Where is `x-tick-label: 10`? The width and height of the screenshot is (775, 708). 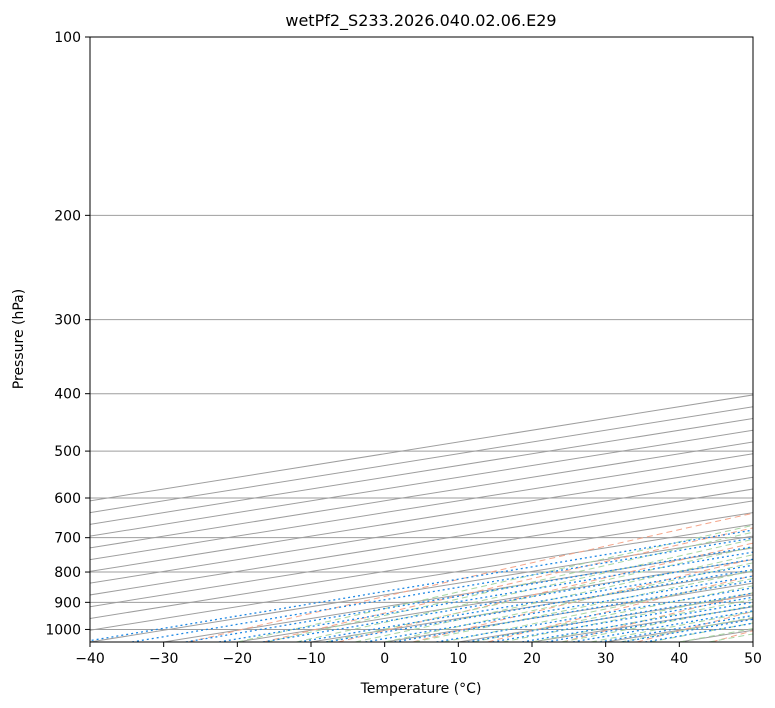
x-tick-label: 10 is located at coordinates (458, 659).